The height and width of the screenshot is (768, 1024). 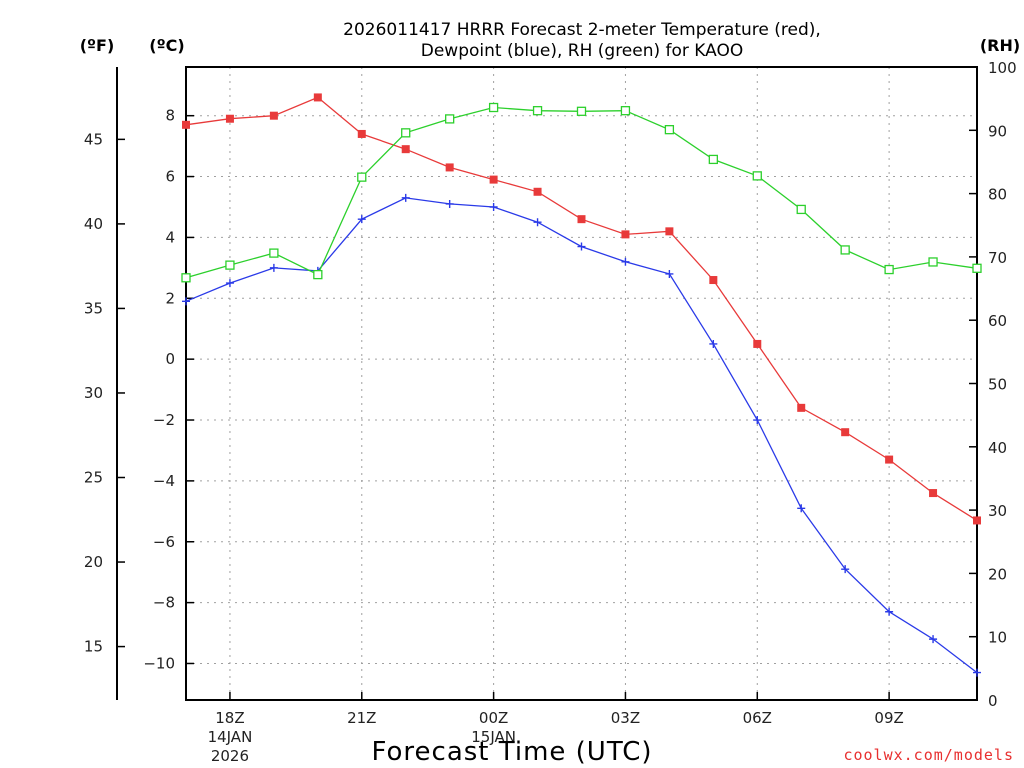 I want to click on x-tick-label: 18Z, so click(x=229, y=718).